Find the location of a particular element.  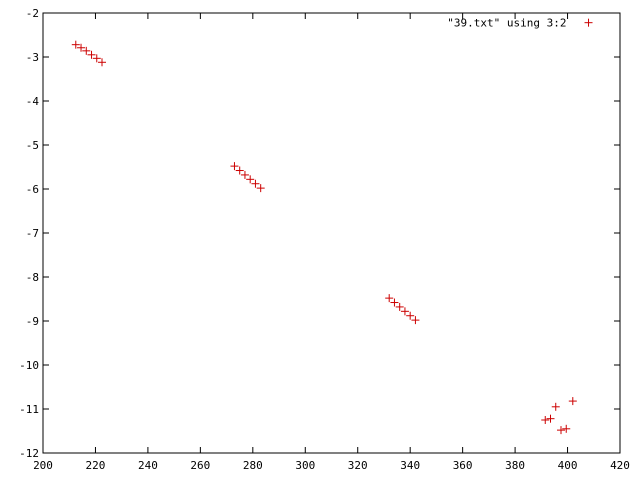

y-tick-label: -4 is located at coordinates (33, 101).